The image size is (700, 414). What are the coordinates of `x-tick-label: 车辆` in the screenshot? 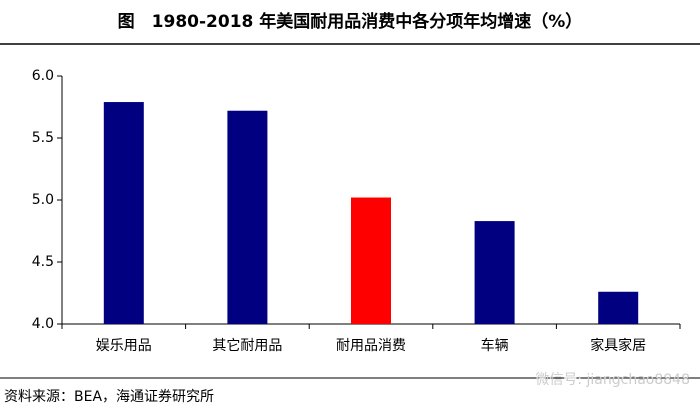 It's located at (495, 345).